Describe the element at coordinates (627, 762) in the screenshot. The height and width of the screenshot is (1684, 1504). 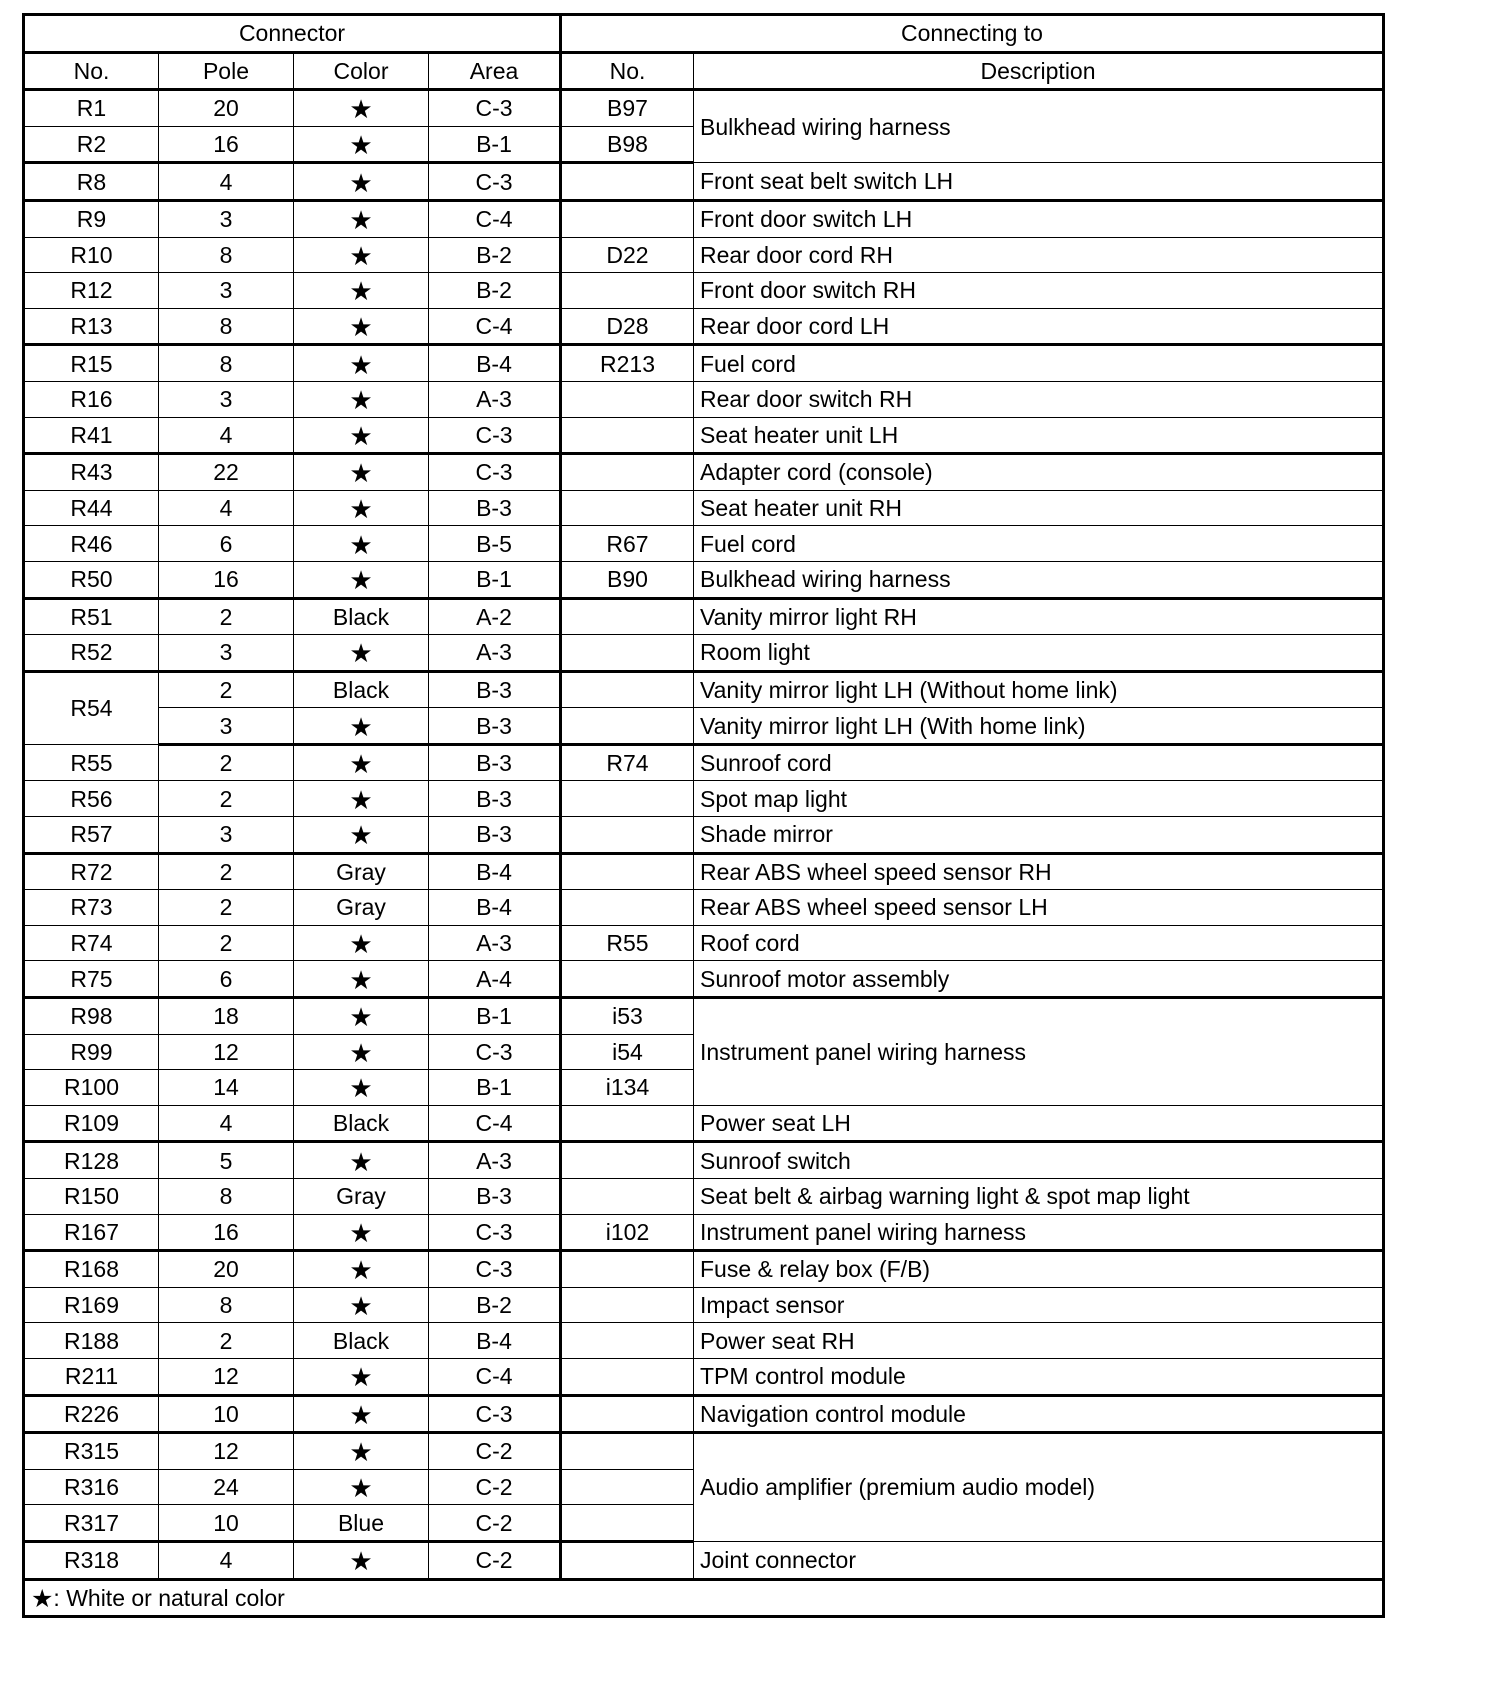
I see `cell-connecting-no: R74` at that location.